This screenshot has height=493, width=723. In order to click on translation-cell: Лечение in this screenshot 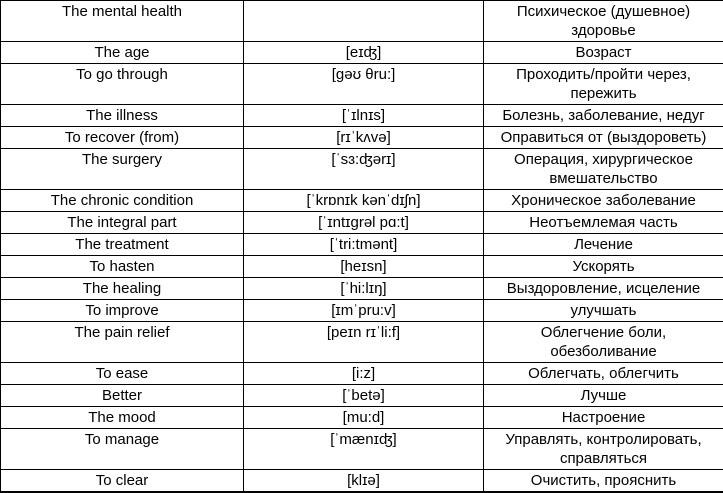, I will do `click(603, 244)`.